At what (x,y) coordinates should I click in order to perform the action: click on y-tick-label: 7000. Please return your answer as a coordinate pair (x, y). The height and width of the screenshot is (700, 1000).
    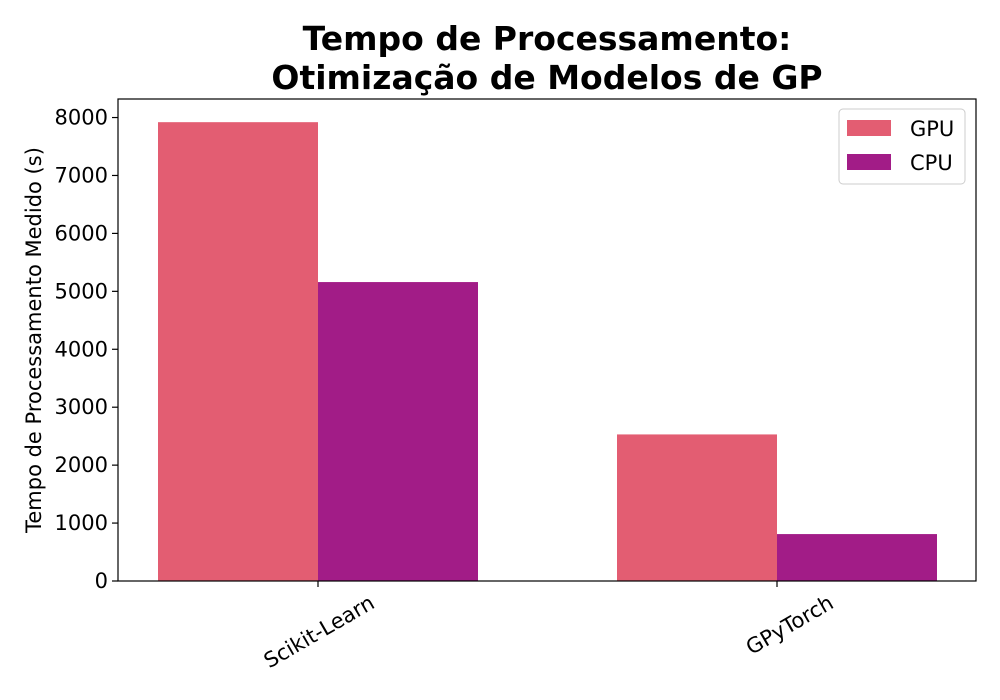
    Looking at the image, I should click on (81, 175).